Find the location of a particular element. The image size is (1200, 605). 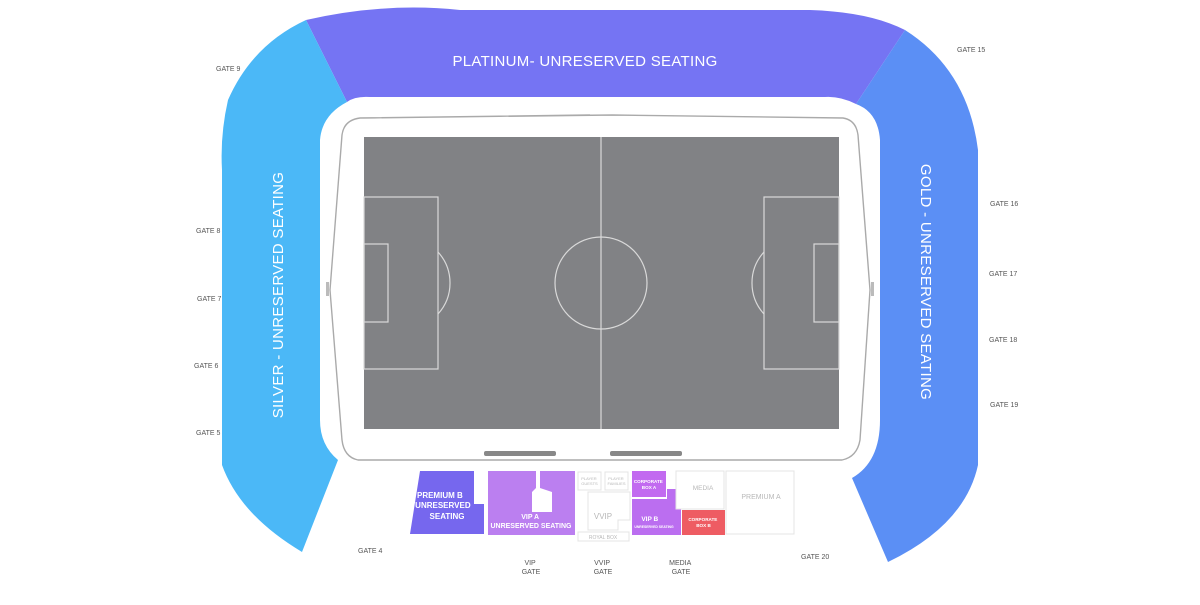

gate-7-label: GATE 7 is located at coordinates (209, 299).